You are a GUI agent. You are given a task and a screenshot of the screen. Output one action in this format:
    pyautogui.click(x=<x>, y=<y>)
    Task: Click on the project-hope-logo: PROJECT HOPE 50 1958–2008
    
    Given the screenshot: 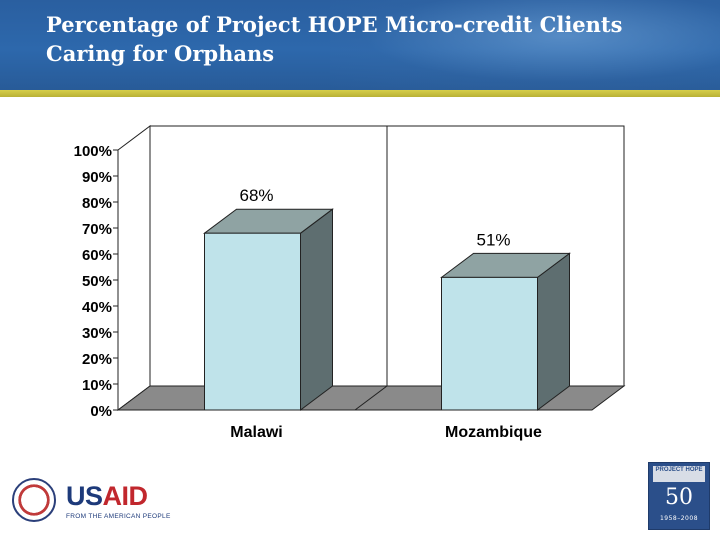 What is the action you would take?
    pyautogui.click(x=679, y=496)
    